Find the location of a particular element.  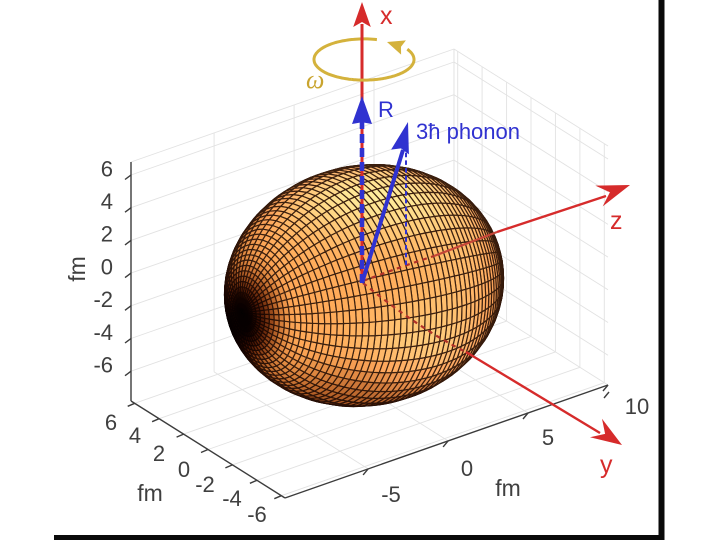

svg-text: x is located at coordinates (386, 16).